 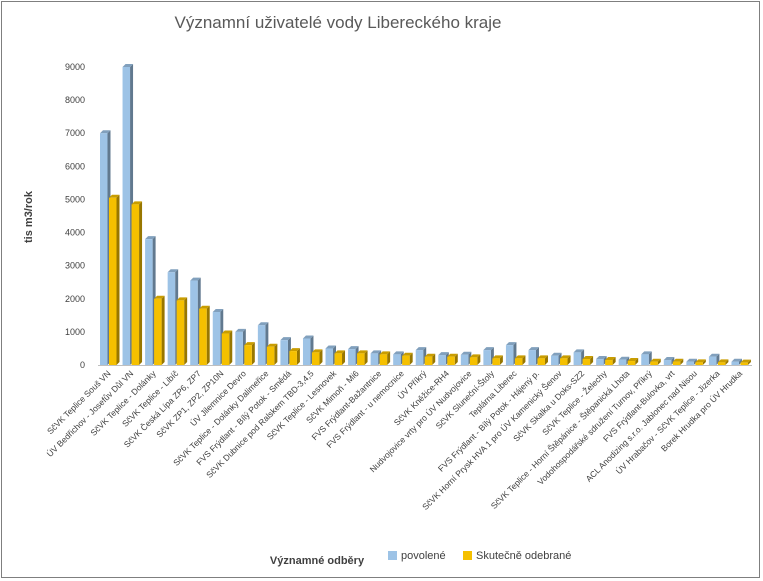 What do you see at coordinates (75, 100) in the screenshot?
I see `y-tick-label: 8000` at bounding box center [75, 100].